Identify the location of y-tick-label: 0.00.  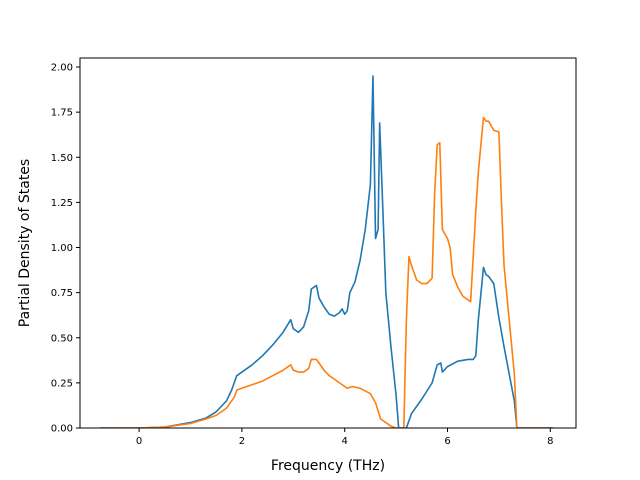
(62, 429).